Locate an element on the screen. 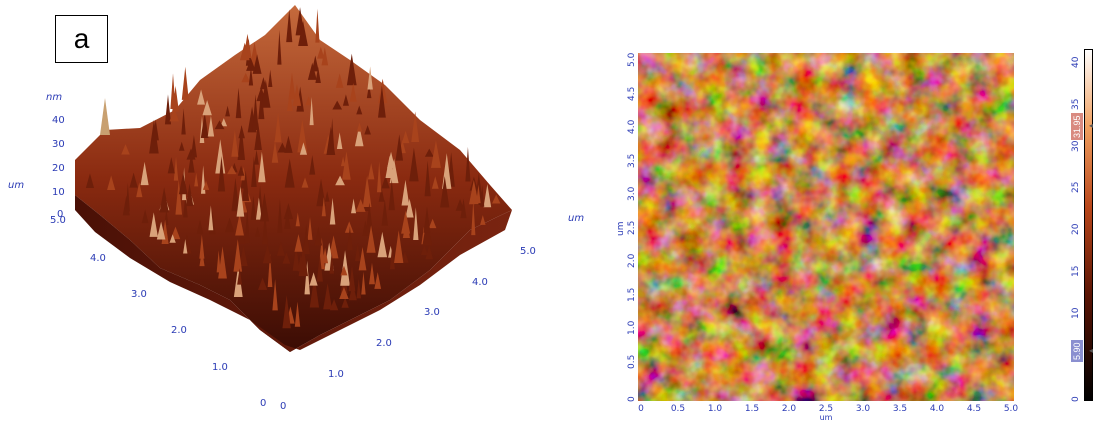 This screenshot has height=422, width=1096. map-y-tick: 0.5 is located at coordinates (632, 361).